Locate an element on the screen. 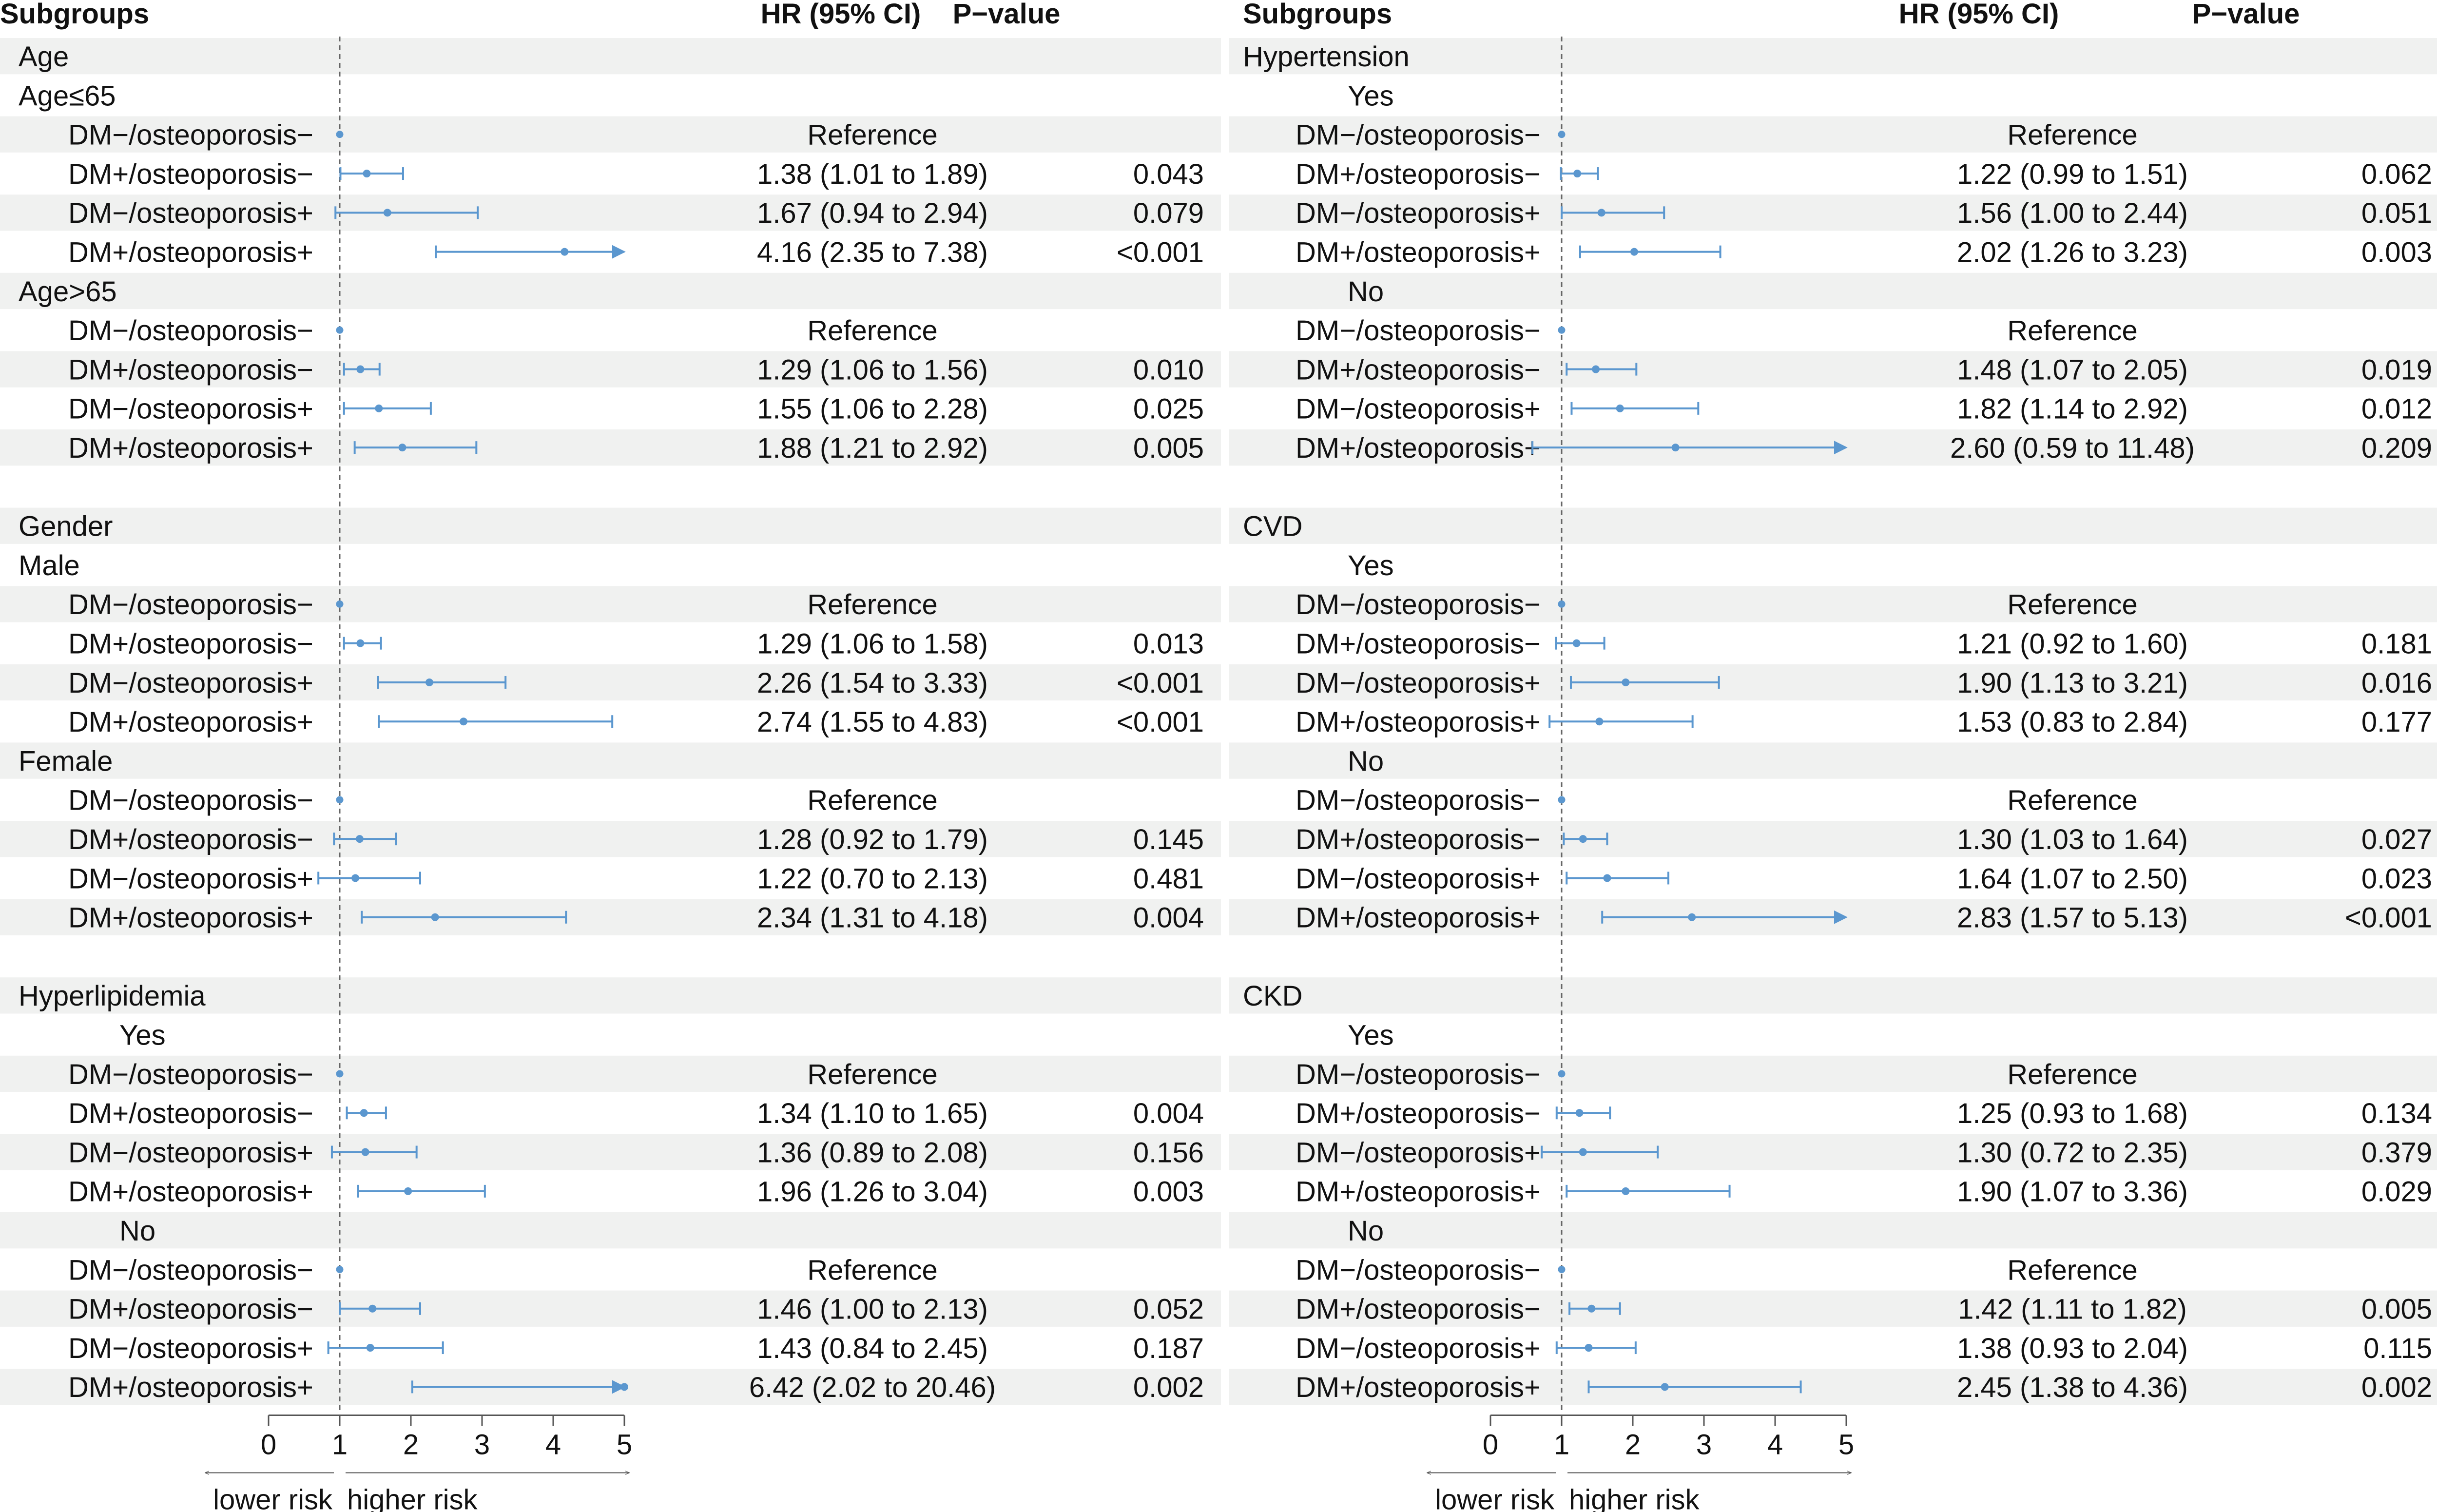 The width and height of the screenshot is (2437, 1512). hr-ci-text: 1.38 (0.93 to 2.04) is located at coordinates (2073, 1348).